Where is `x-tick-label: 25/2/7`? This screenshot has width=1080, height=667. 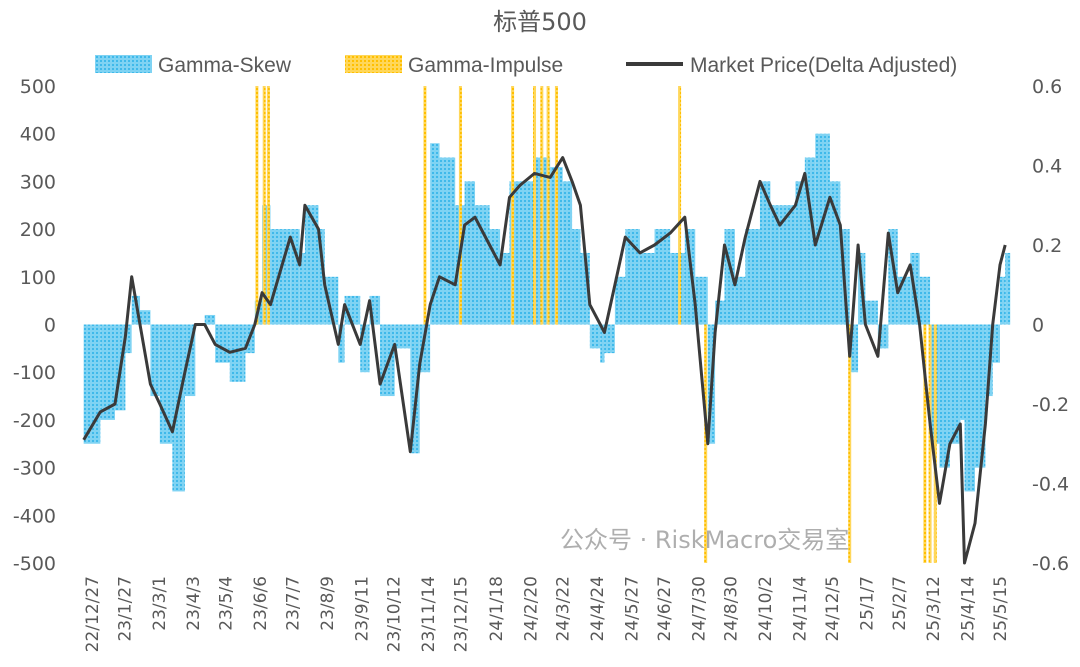
x-tick-label: 25/2/7 is located at coordinates (900, 603).